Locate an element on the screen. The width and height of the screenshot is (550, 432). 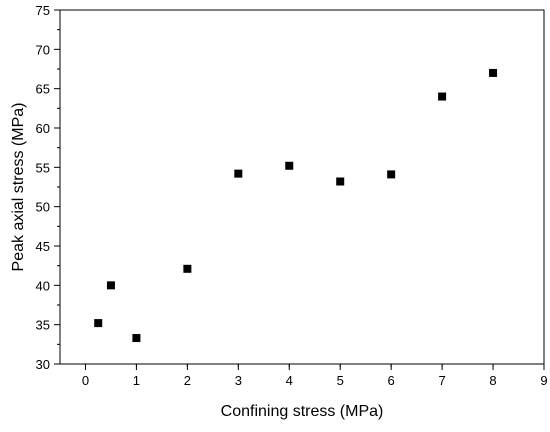
x-axis-tick-labels: 0 1 2 3 4 5 6 7 8 9 is located at coordinates (315, 380).